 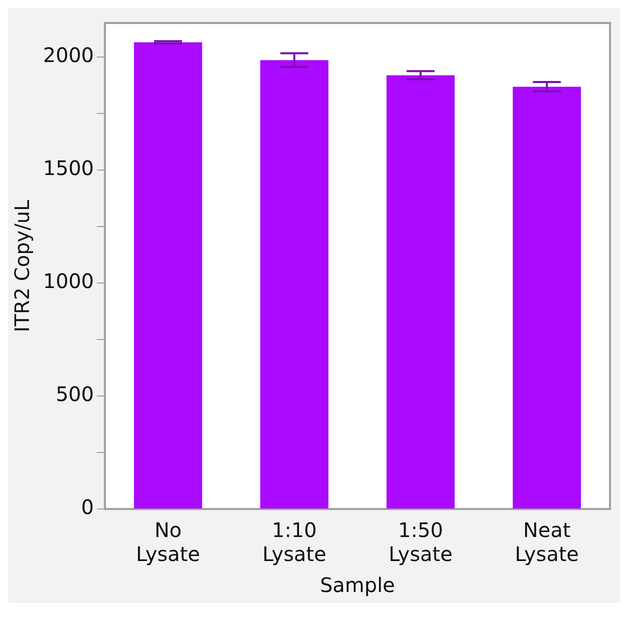 What do you see at coordinates (168, 542) in the screenshot?
I see `x-tick-label: No Lysate` at bounding box center [168, 542].